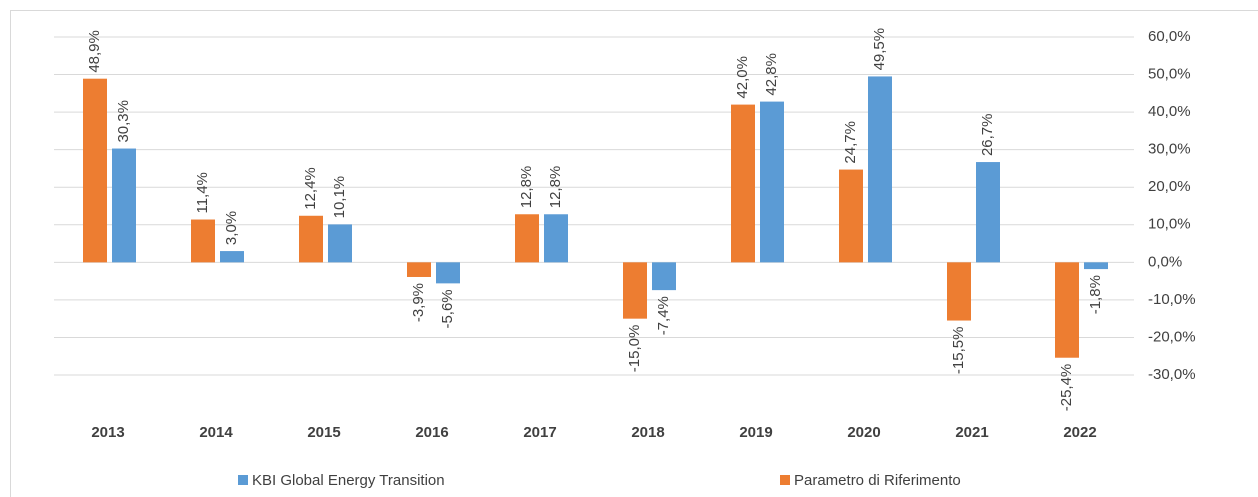  Describe the element at coordinates (123, 121) in the screenshot. I see `data-label: 30,3%` at that location.